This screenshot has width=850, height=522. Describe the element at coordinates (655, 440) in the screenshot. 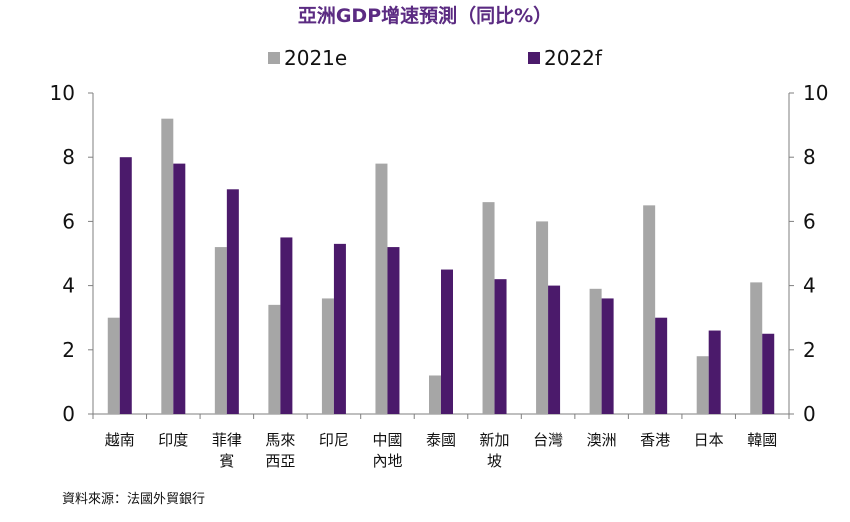

I see `category-label: 香港` at that location.